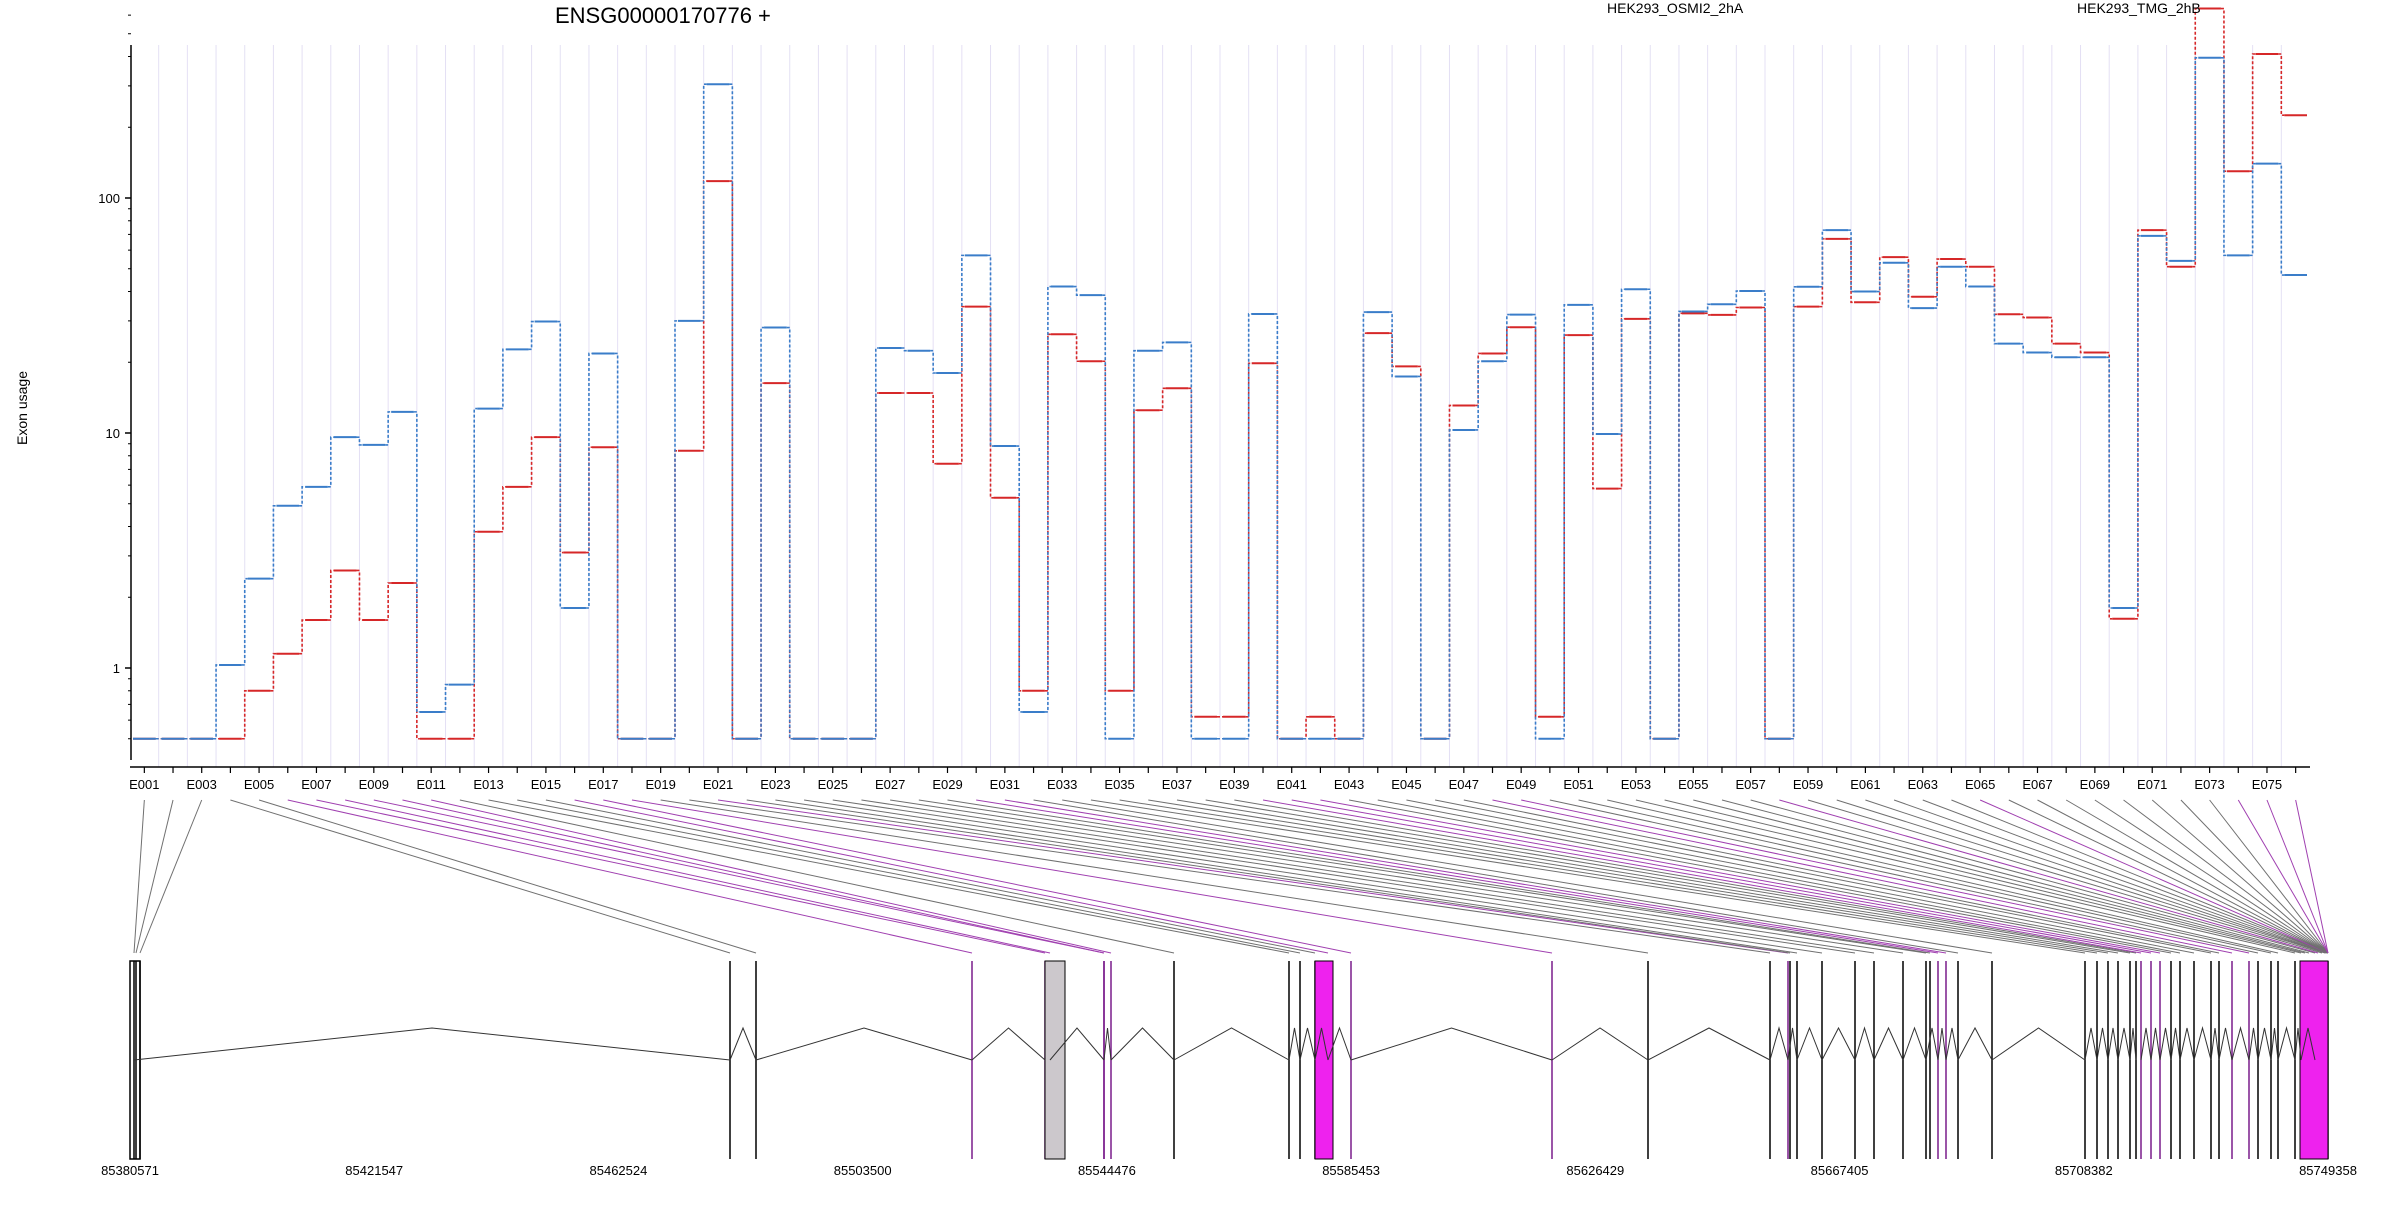 The height and width of the screenshot is (1205, 2400). Describe the element at coordinates (116, 668) in the screenshot. I see `y-tick-label: 1` at that location.